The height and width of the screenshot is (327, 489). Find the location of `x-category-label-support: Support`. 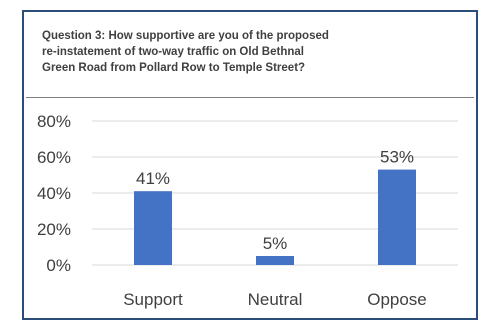

x-category-label-support: Support is located at coordinates (153, 299).